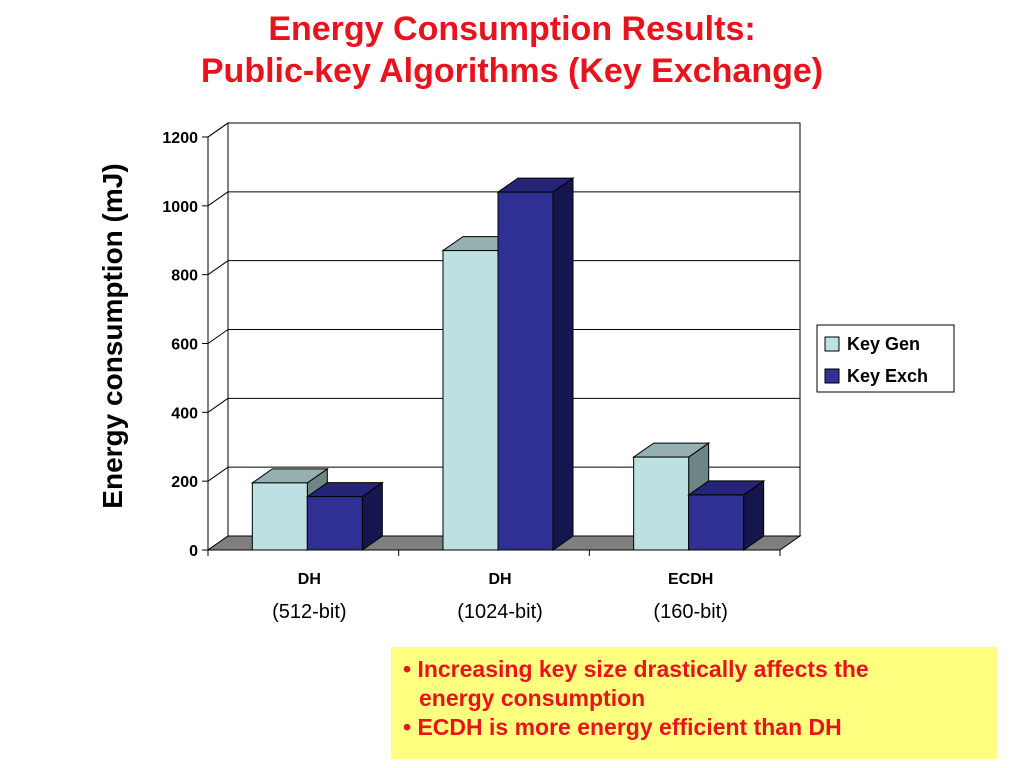  What do you see at coordinates (180, 207) in the screenshot?
I see `y-tick-label: 1000` at bounding box center [180, 207].